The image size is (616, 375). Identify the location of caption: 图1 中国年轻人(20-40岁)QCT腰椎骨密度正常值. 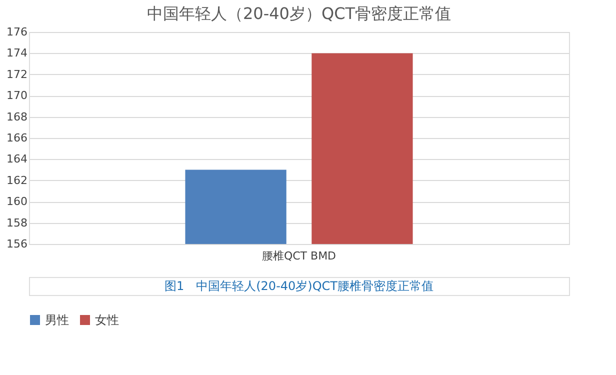
(299, 286).